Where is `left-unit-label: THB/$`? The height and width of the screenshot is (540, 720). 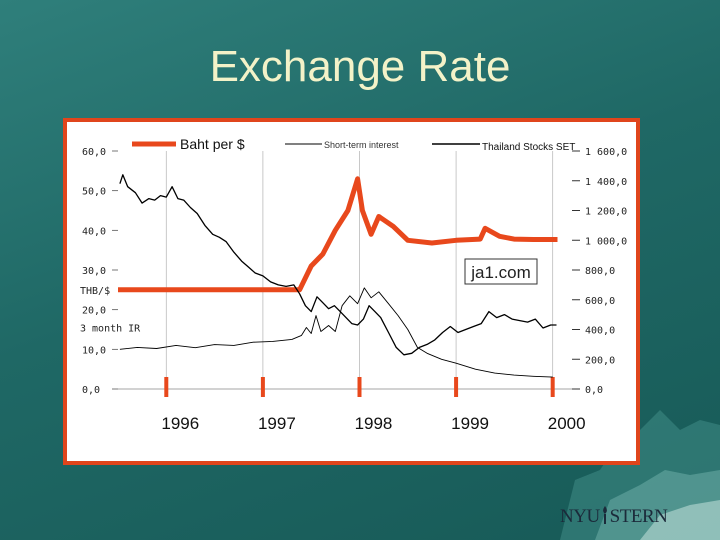 left-unit-label: THB/$ is located at coordinates (95, 291).